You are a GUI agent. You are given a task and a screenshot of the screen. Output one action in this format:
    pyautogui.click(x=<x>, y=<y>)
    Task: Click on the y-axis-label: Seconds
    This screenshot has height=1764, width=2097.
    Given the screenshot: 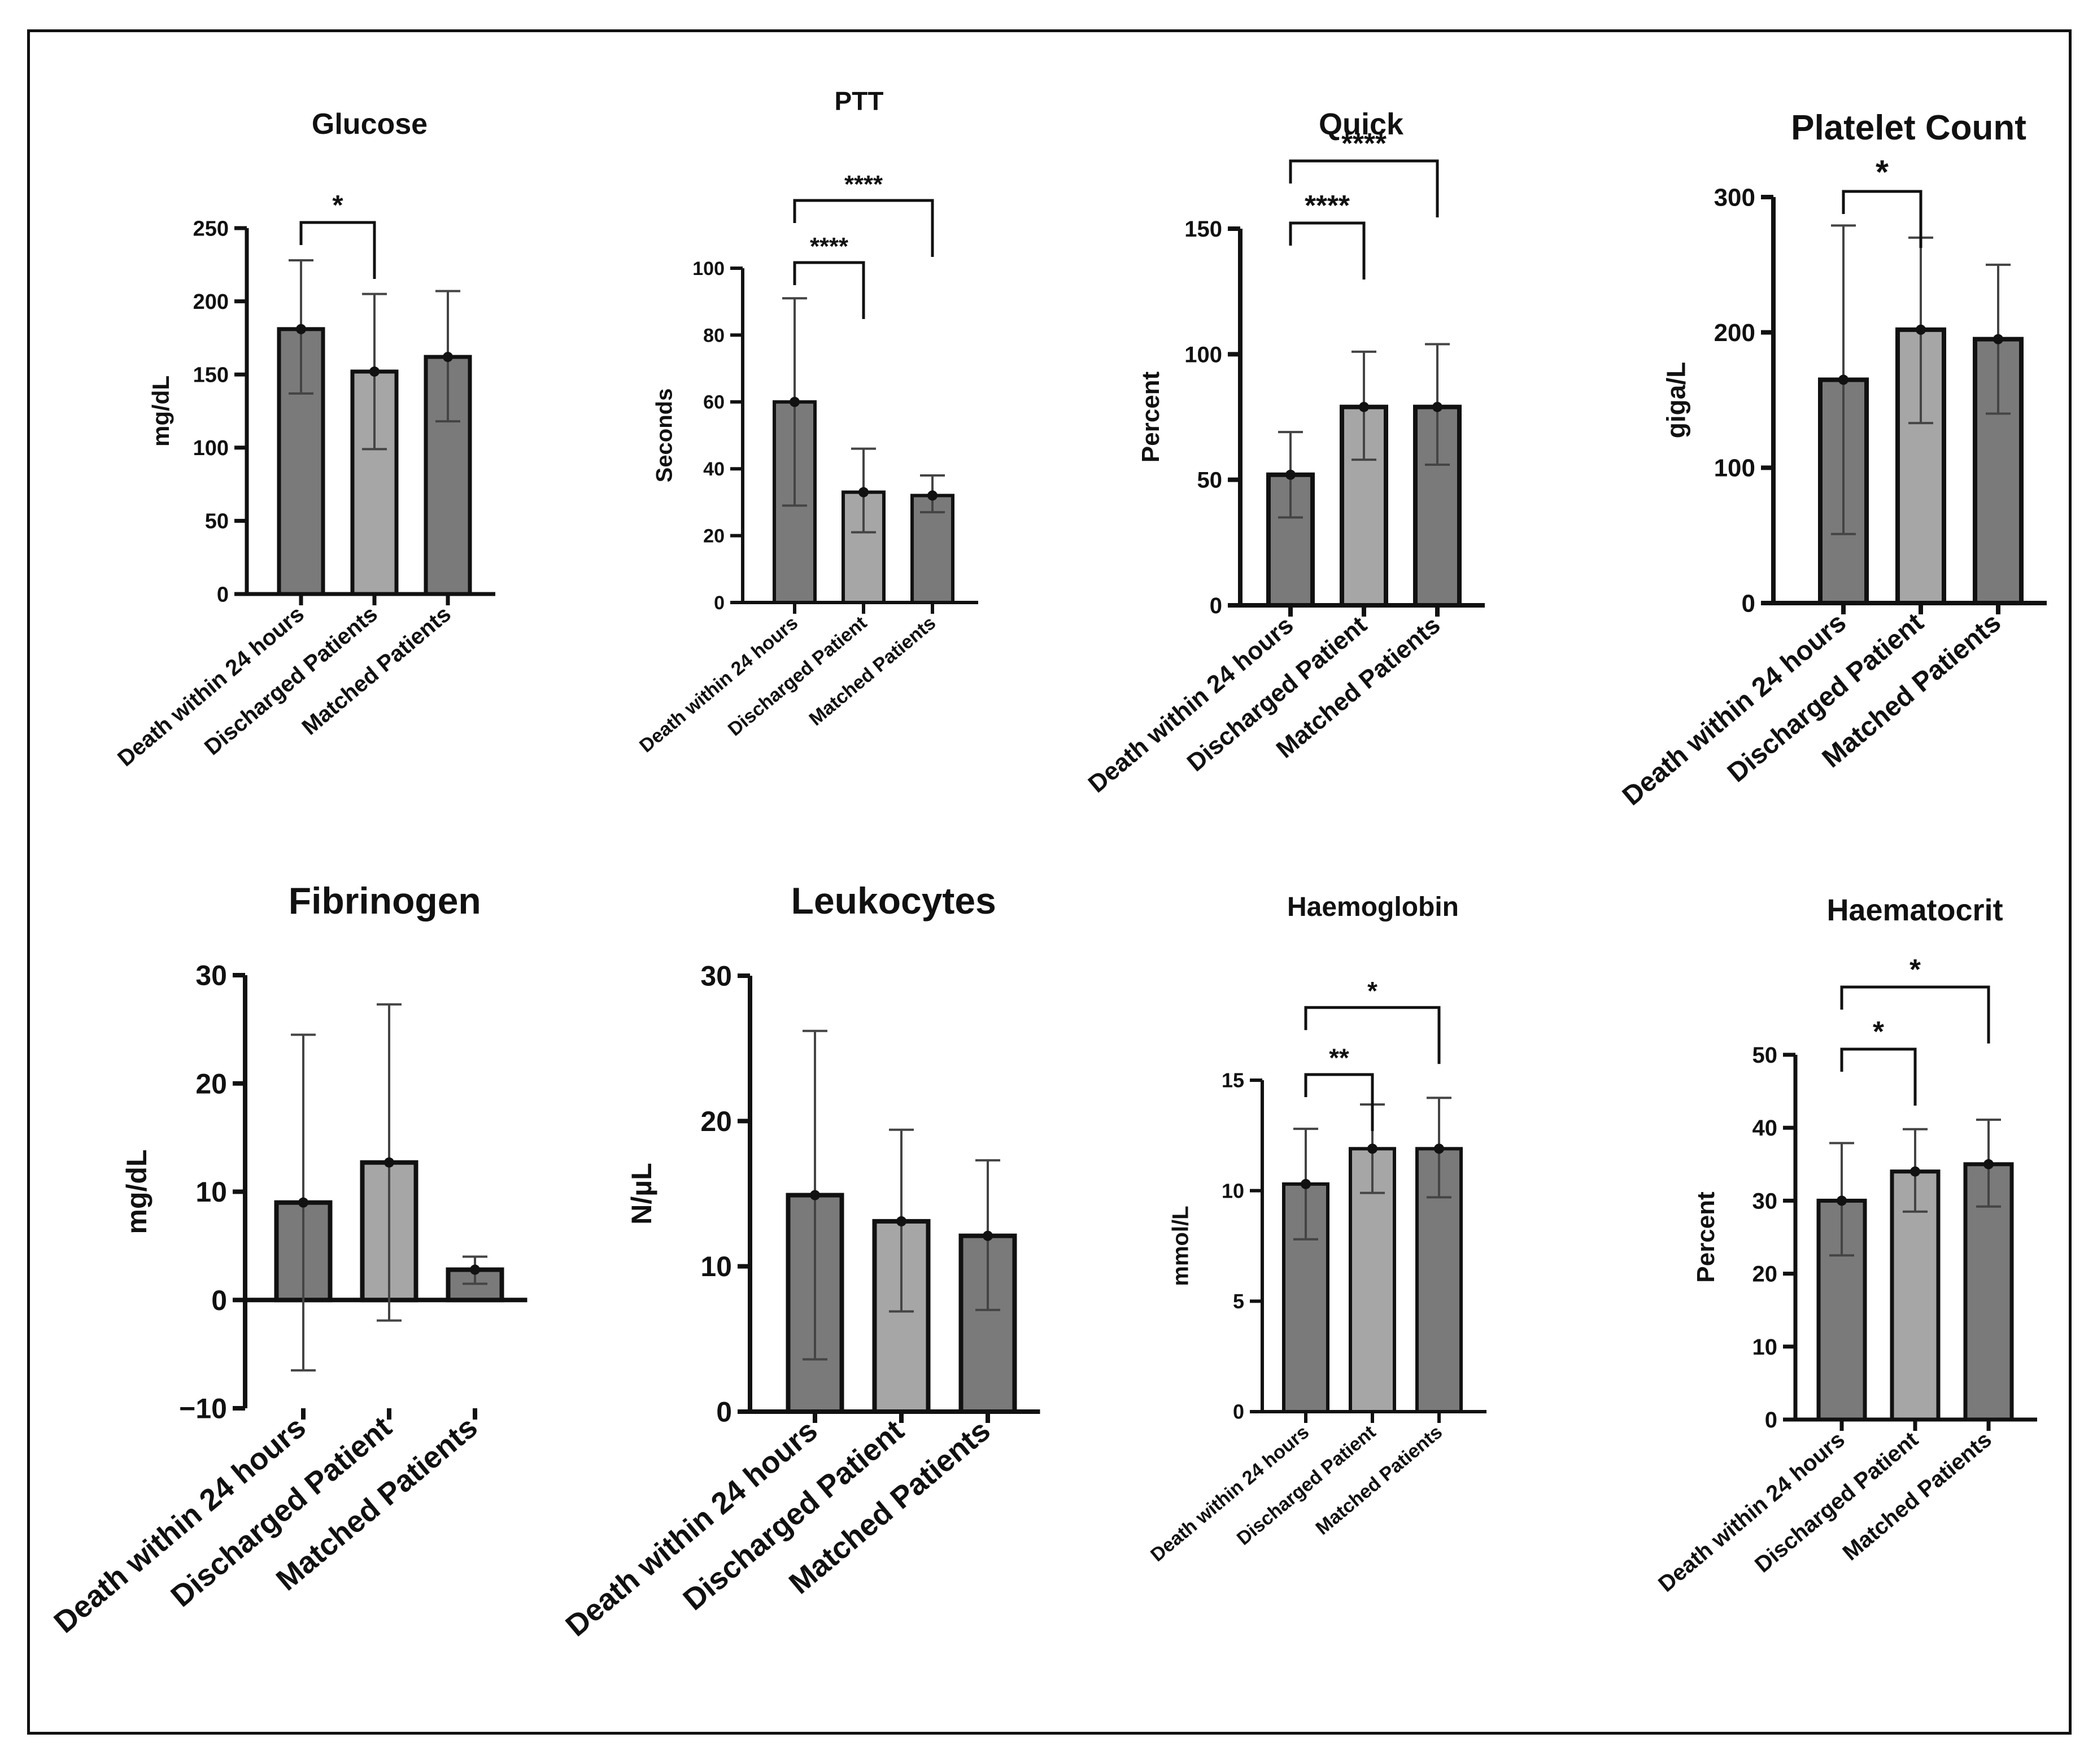 What is the action you would take?
    pyautogui.click(x=664, y=435)
    